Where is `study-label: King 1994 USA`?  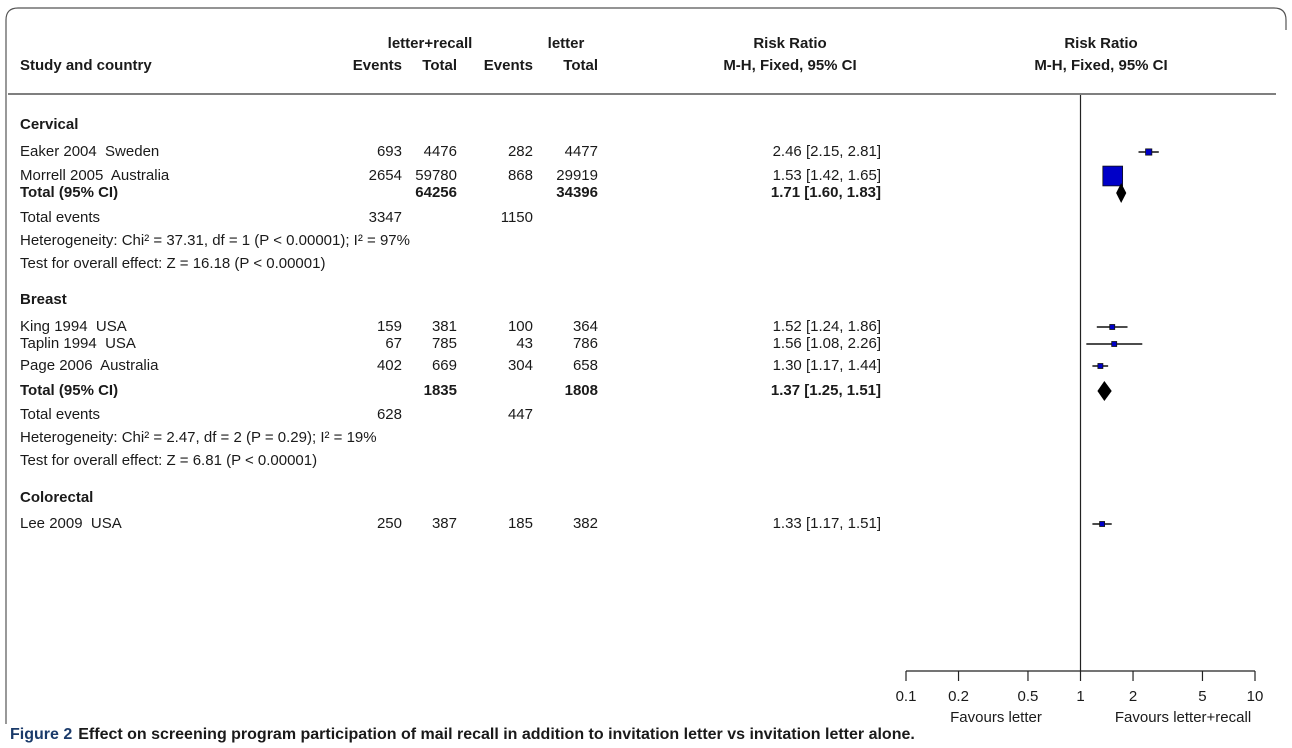
study-label: King 1994 USA is located at coordinates (73, 326).